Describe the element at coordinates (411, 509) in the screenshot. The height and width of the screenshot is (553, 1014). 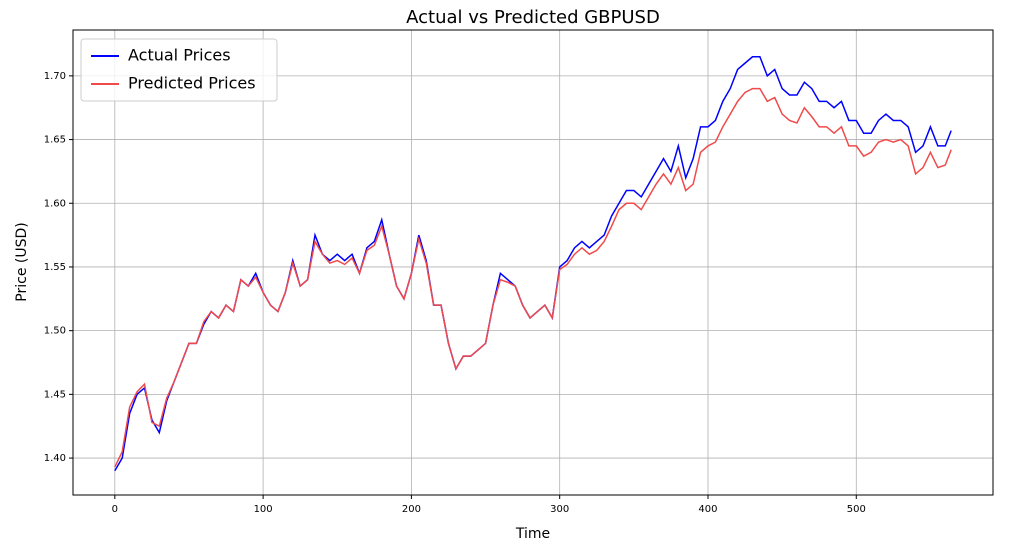
I see `x-tick-label: 200` at that location.